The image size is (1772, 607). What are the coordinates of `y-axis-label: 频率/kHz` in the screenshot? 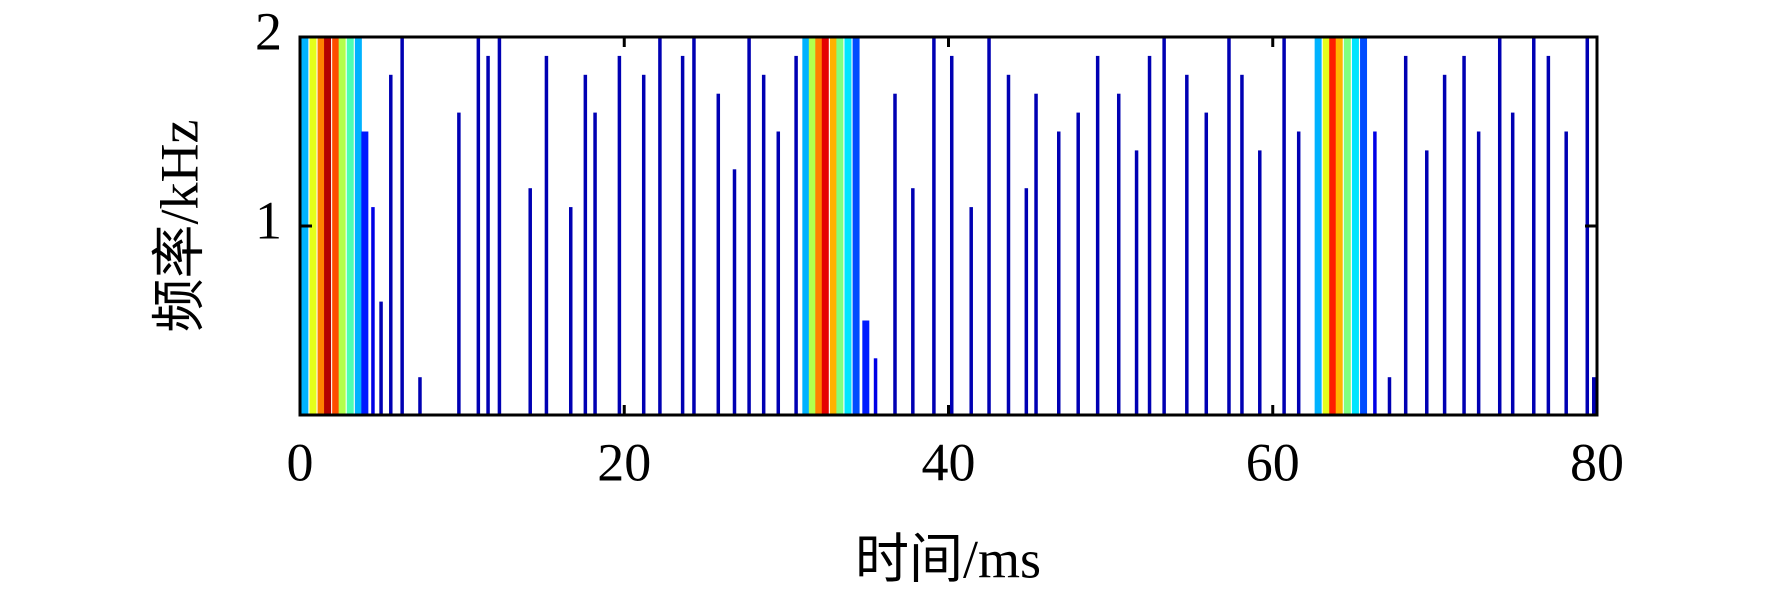 It's located at (179, 226).